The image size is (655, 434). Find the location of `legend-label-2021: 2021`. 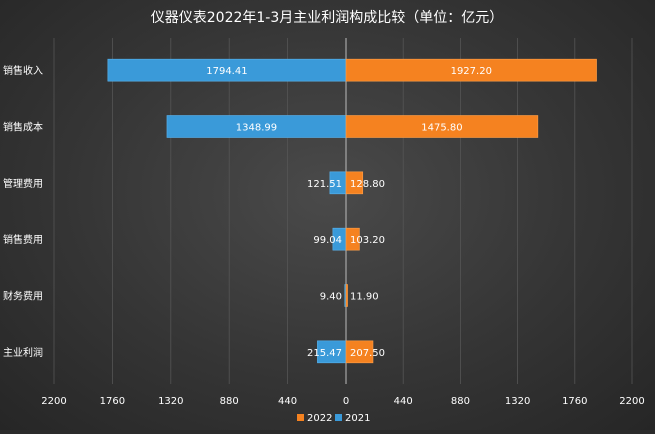

legend-label-2021: 2021 is located at coordinates (357, 418).